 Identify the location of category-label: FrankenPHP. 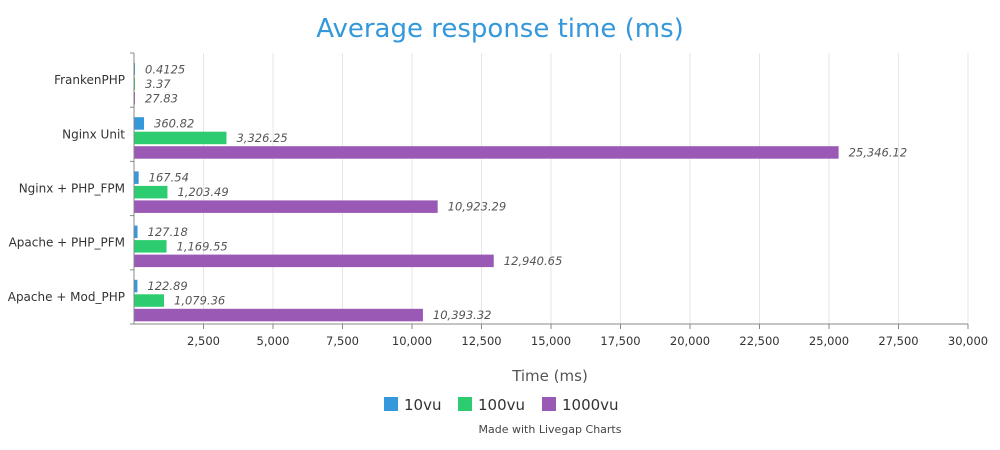
(89, 80).